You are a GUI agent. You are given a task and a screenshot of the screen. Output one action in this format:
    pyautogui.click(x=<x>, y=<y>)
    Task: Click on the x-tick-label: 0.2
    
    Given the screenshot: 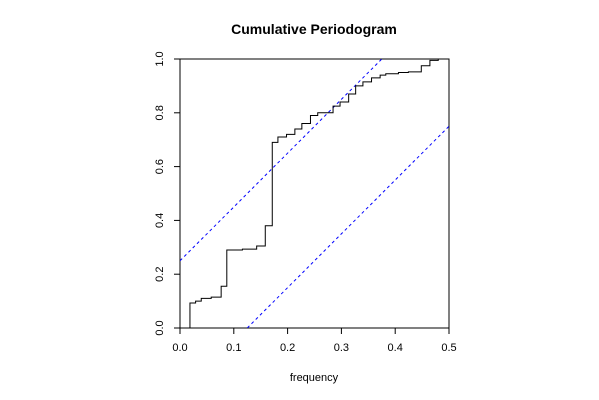 What is the action you would take?
    pyautogui.click(x=287, y=348)
    